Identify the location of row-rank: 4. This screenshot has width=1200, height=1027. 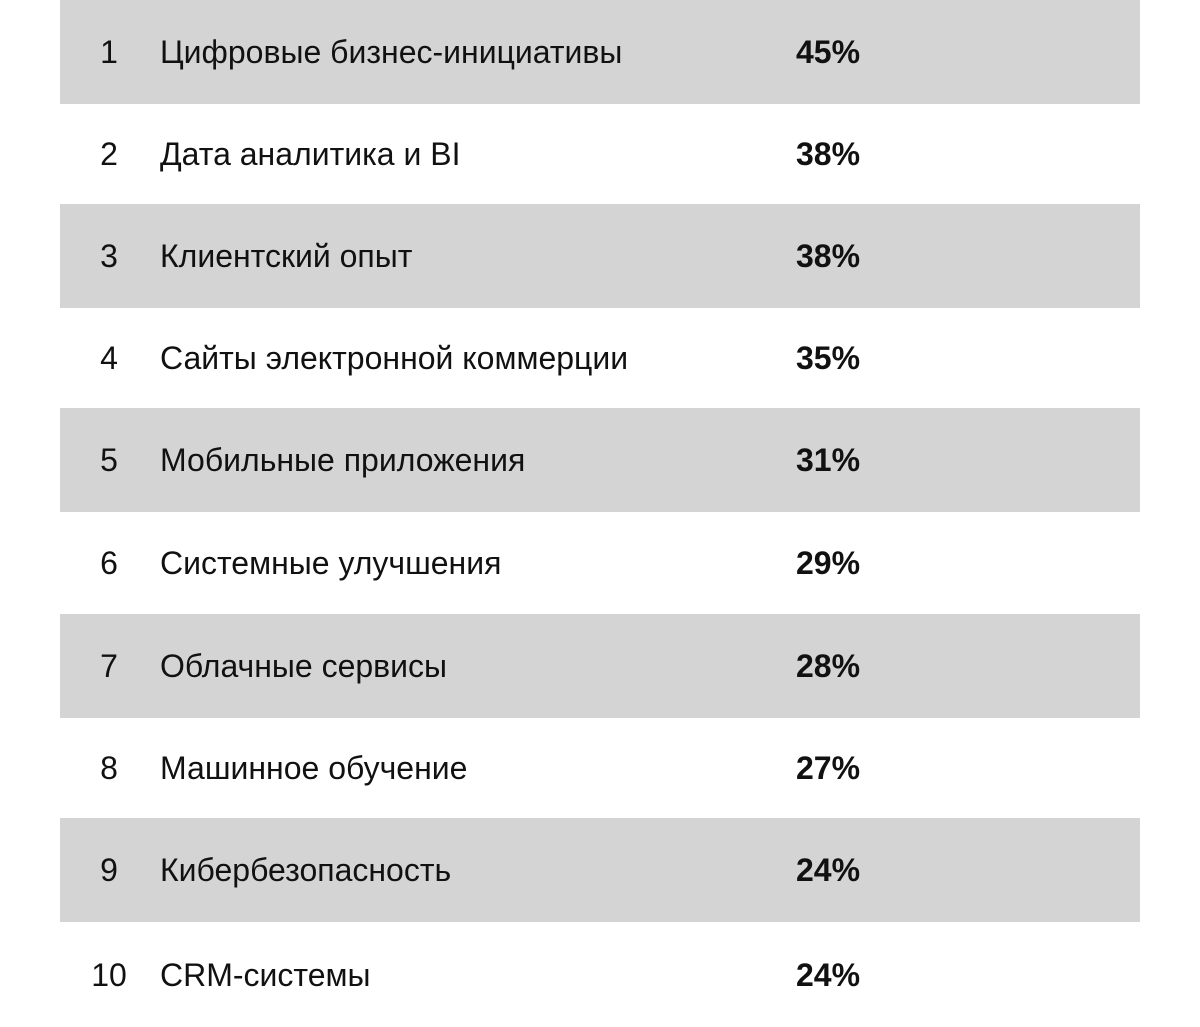
(109, 358).